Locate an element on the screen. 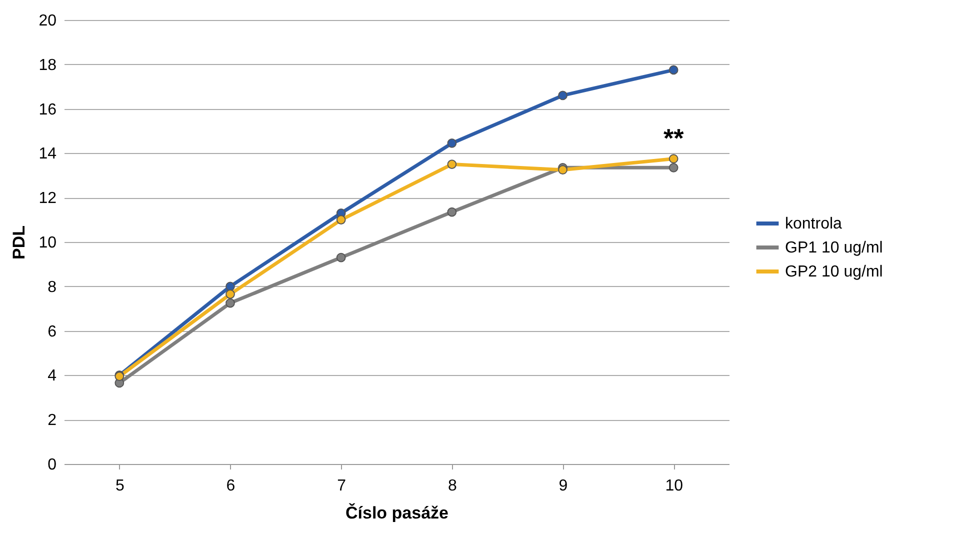 This screenshot has width=974, height=542. y-tick-label: 16 is located at coordinates (47, 109).